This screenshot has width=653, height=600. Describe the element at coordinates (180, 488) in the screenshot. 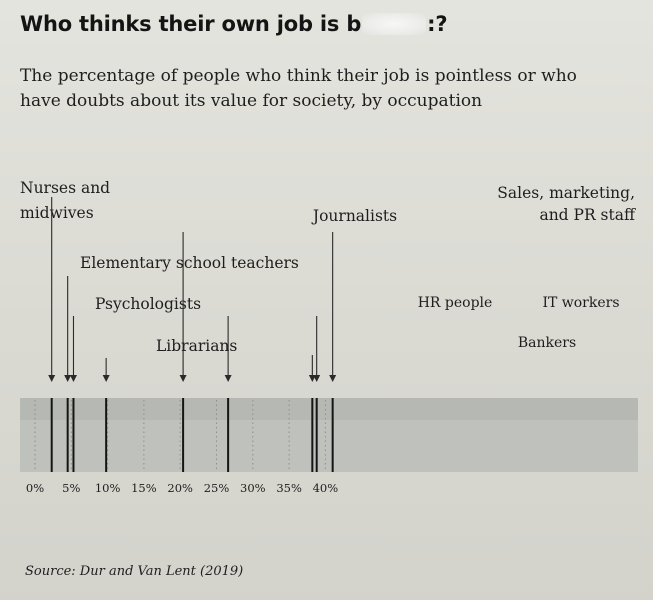

I see `tick-label: 20%` at that location.